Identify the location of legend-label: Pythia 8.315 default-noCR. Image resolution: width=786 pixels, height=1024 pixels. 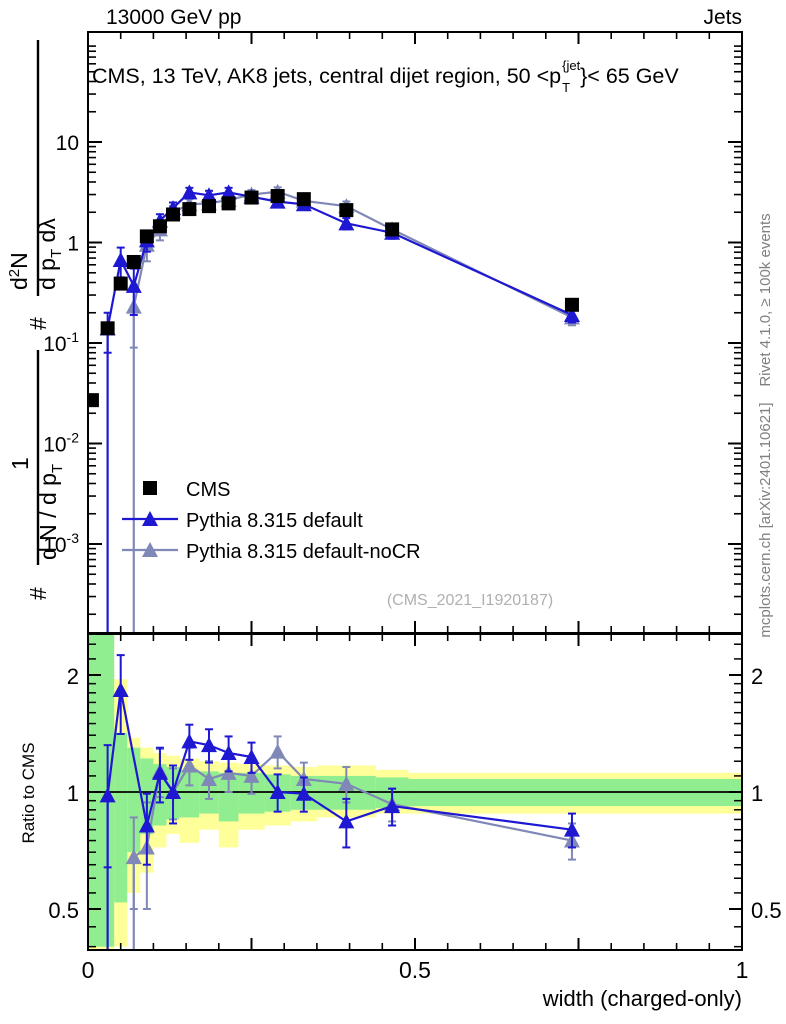
(303, 552).